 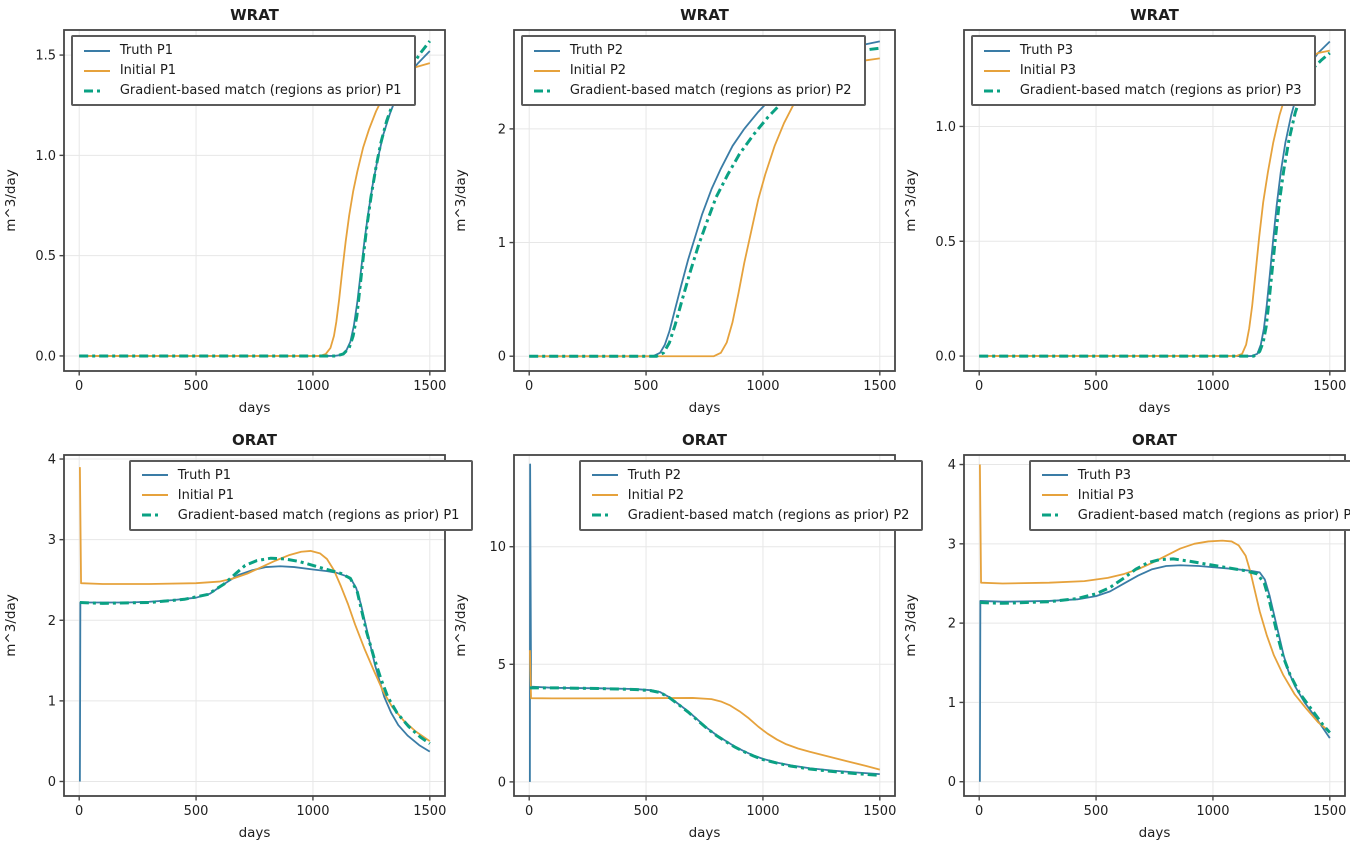 What do you see at coordinates (596, 51) in the screenshot?
I see `legend-label: Truth P2` at bounding box center [596, 51].